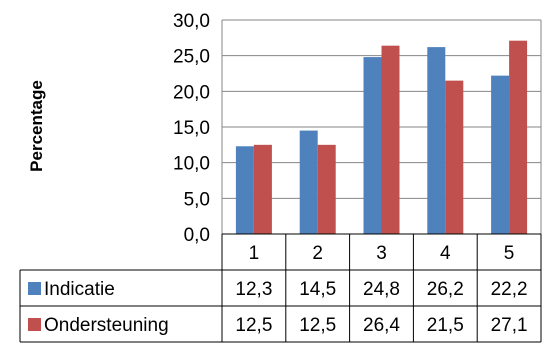 The width and height of the screenshot is (546, 354). I want to click on y-tick-label: 30,0, so click(191, 21).